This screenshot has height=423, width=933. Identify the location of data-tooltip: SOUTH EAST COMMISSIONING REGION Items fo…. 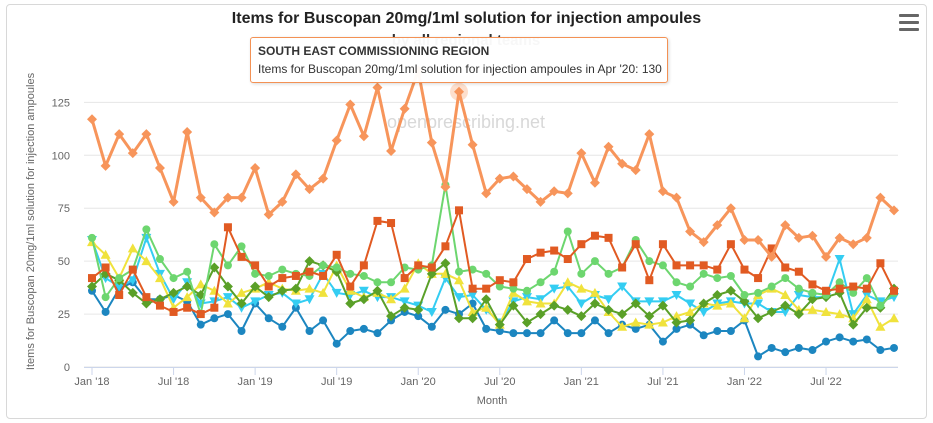
(459, 60).